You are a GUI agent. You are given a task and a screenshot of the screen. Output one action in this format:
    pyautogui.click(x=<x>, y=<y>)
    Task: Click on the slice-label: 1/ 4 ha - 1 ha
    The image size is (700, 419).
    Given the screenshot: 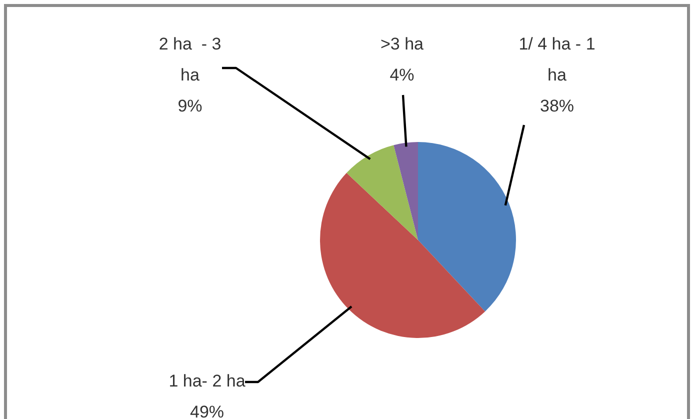 What is the action you would take?
    pyautogui.click(x=557, y=59)
    